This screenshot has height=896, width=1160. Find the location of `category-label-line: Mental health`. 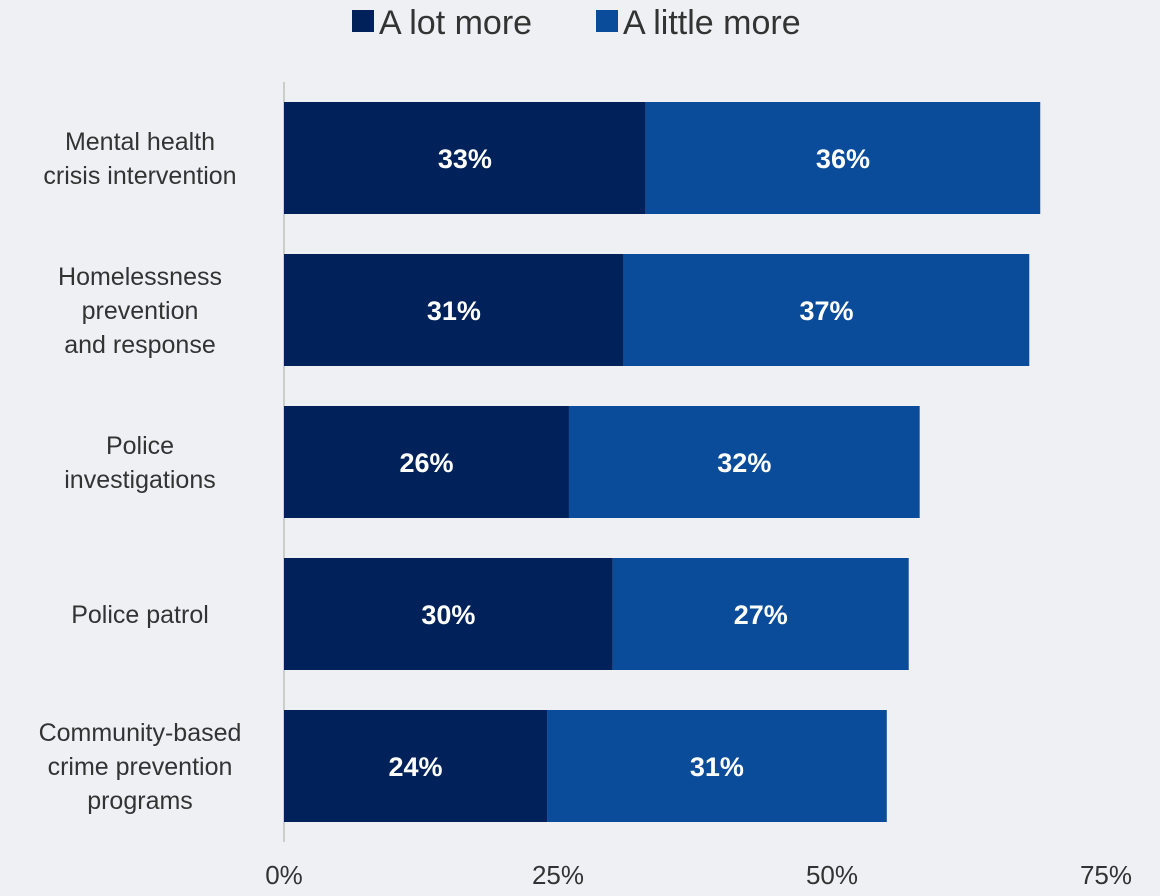

category-label-line: Mental health is located at coordinates (140, 142).